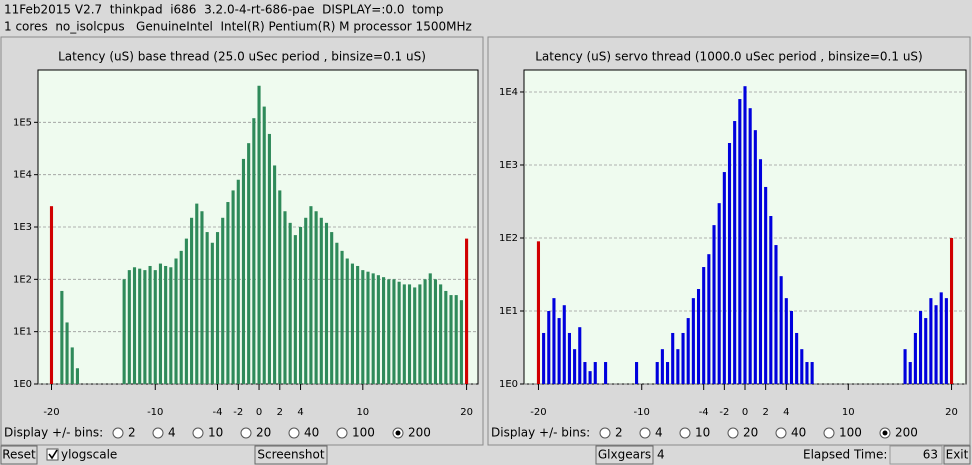 The image size is (972, 465). I want to click on reset-button, so click(19, 455).